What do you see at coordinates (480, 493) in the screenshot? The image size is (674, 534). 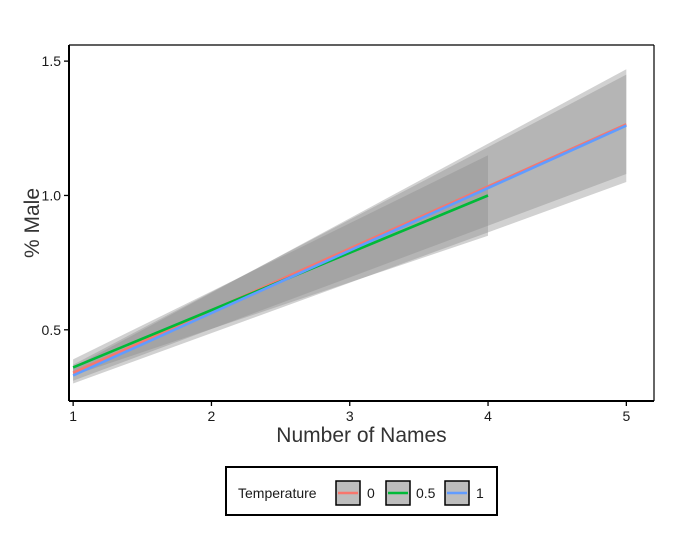 I see `legend-label-1: 1` at bounding box center [480, 493].